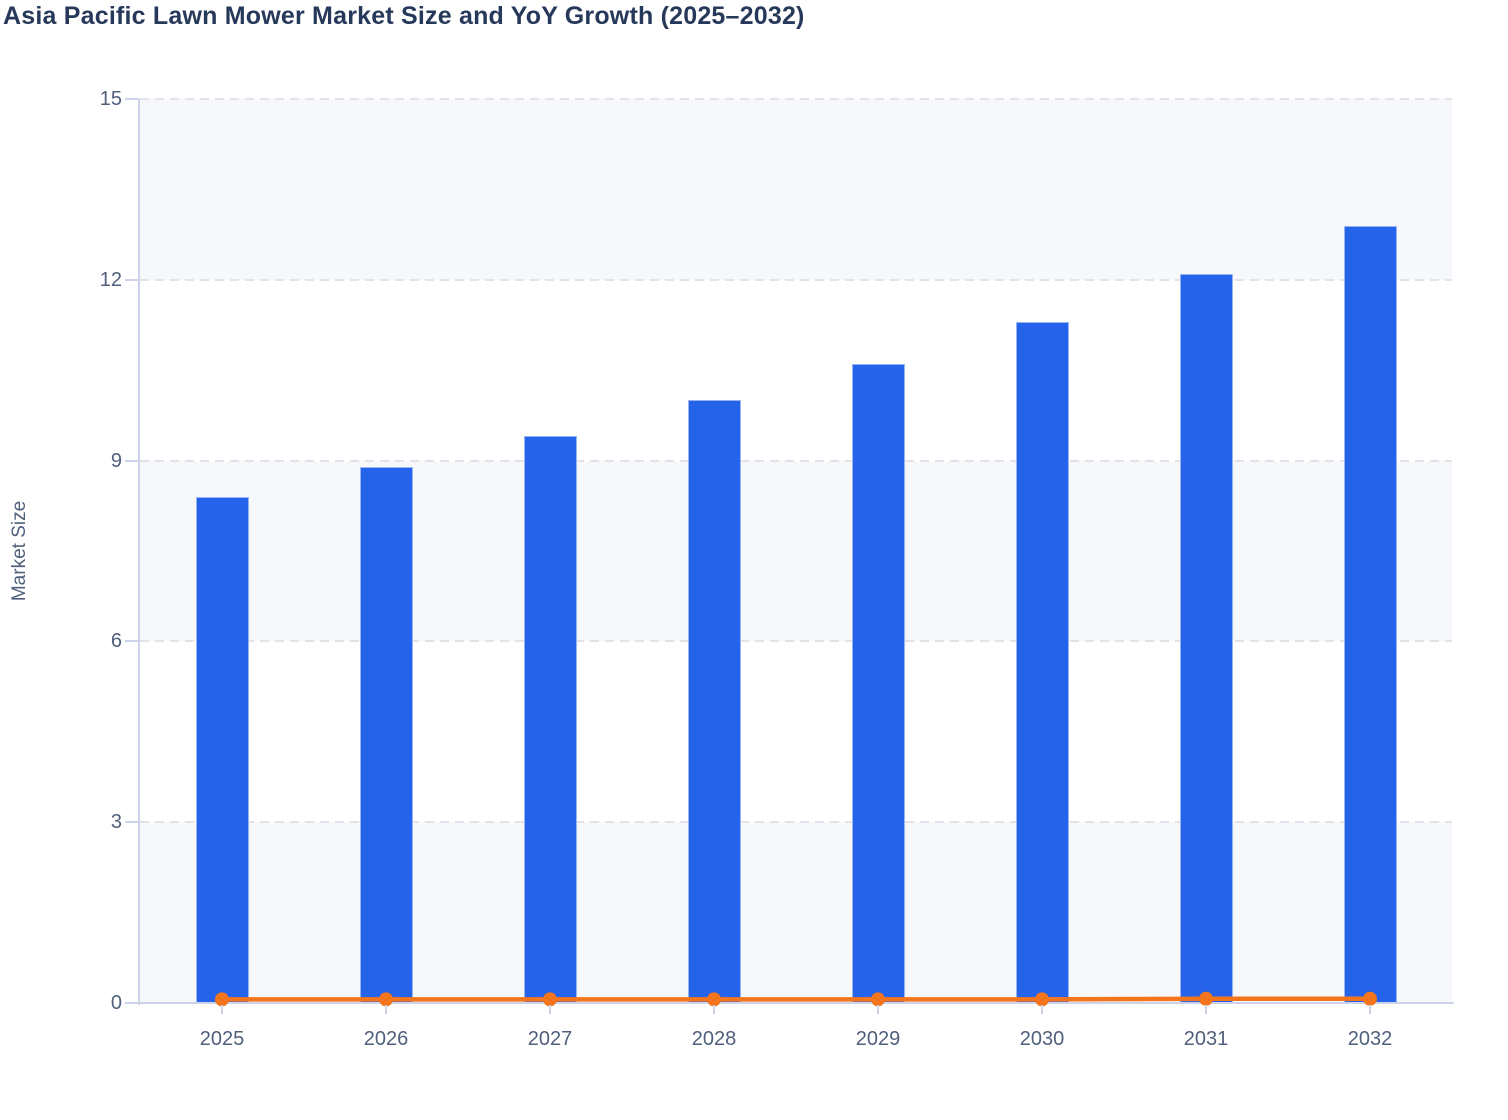 The height and width of the screenshot is (1120, 1508). What do you see at coordinates (1206, 1039) in the screenshot?
I see `x-tick-label-2031: 2031` at bounding box center [1206, 1039].